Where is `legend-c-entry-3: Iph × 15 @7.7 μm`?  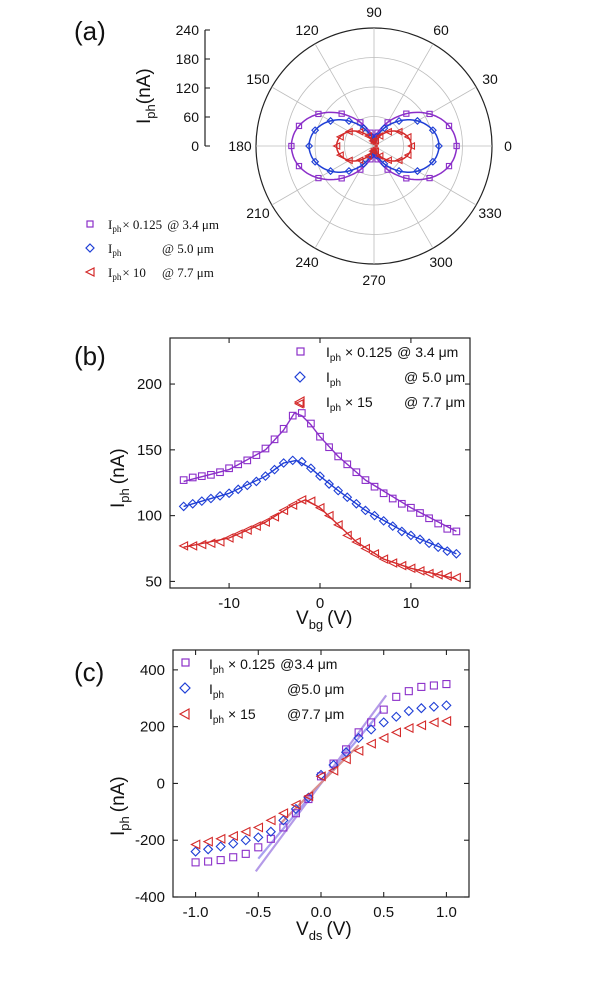
legend-c-entry-3: Iph × 15 @7.7 μm is located at coordinates (261, 716).